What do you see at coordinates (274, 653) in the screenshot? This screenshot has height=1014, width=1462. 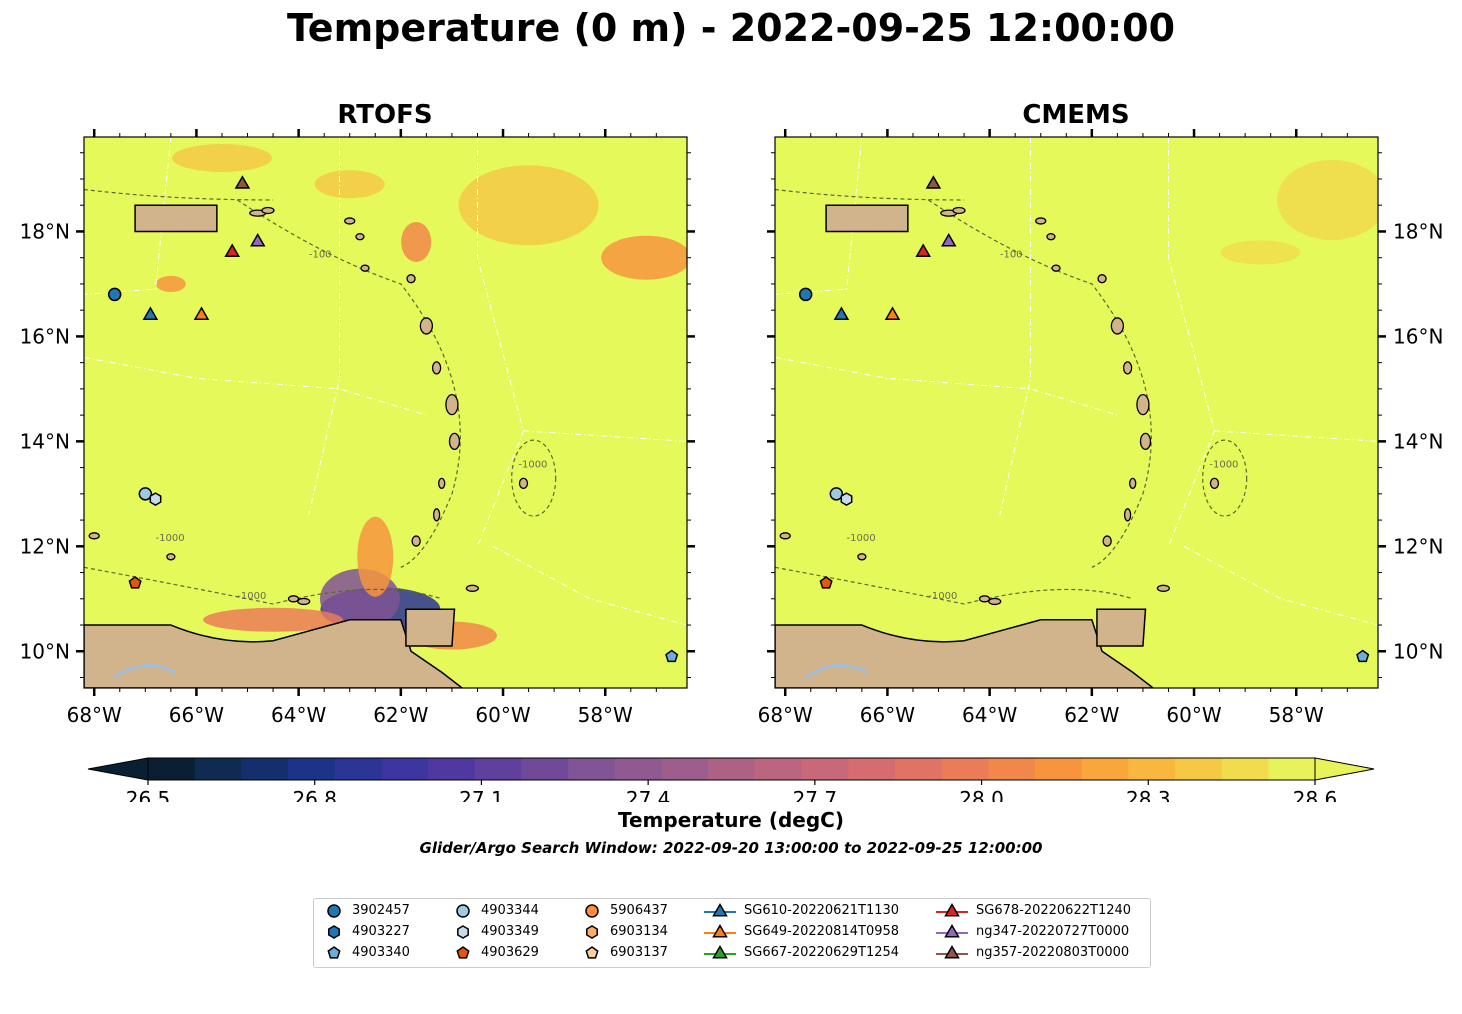 I see `land-venezuela` at bounding box center [274, 653].